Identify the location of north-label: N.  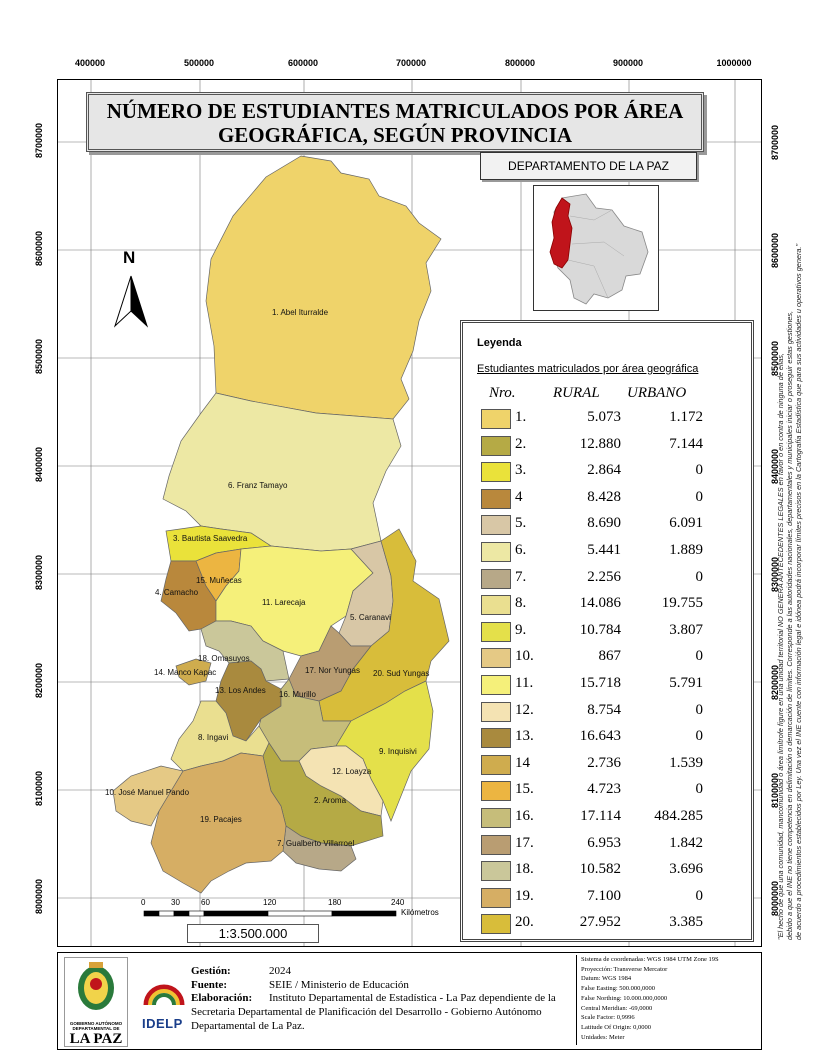
(129, 257).